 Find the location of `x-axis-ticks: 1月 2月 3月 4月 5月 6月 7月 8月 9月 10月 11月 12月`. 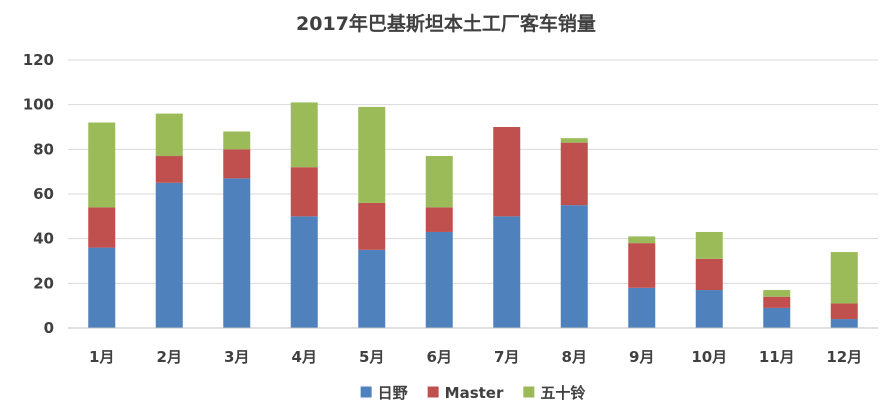

x-axis-ticks: 1月 2月 3月 4月 5月 6月 7月 8月 9月 10月 11月 12月 is located at coordinates (475, 357).